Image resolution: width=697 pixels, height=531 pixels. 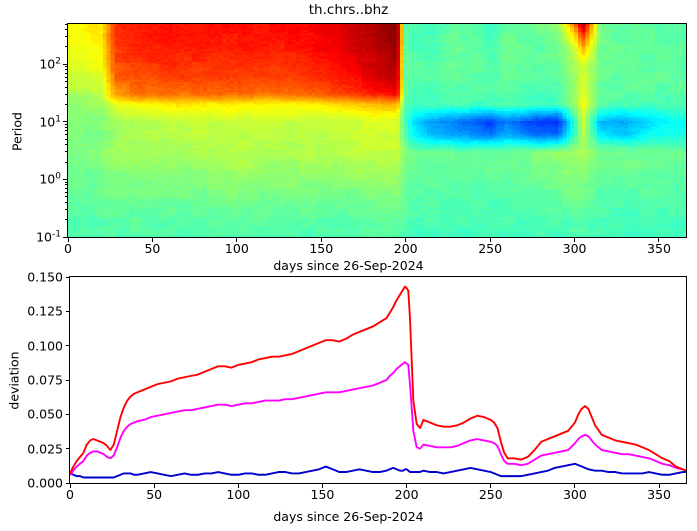 What do you see at coordinates (238, 494) in the screenshot?
I see `deviation-xtick: 100` at bounding box center [238, 494].